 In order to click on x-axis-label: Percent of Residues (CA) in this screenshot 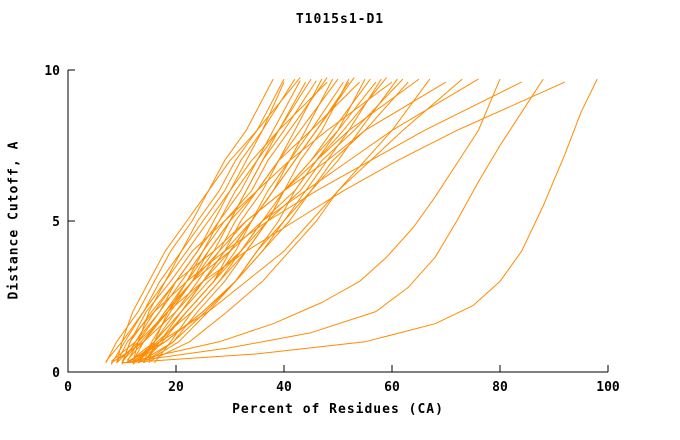, I will do `click(338, 409)`.